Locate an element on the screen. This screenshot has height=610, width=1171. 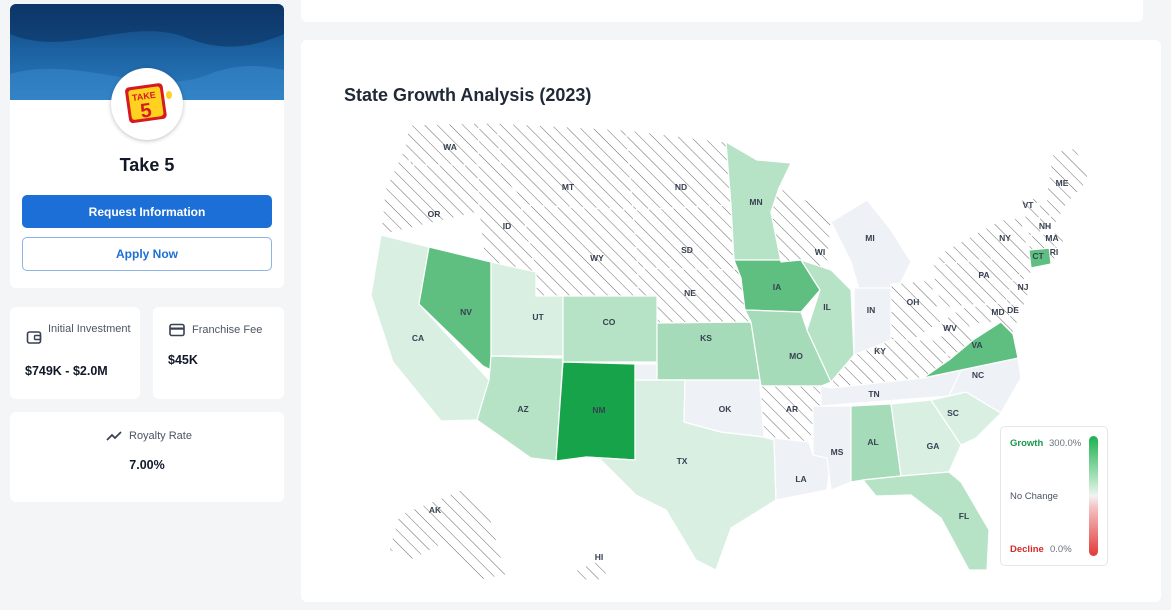
state-label-ca: CA is located at coordinates (418, 338).